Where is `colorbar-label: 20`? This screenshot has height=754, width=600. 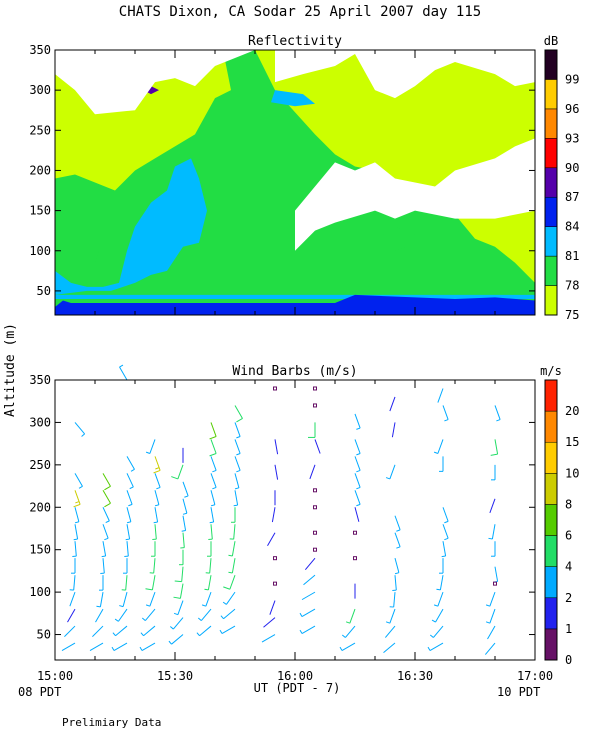 colorbar-label: 20 is located at coordinates (572, 411).